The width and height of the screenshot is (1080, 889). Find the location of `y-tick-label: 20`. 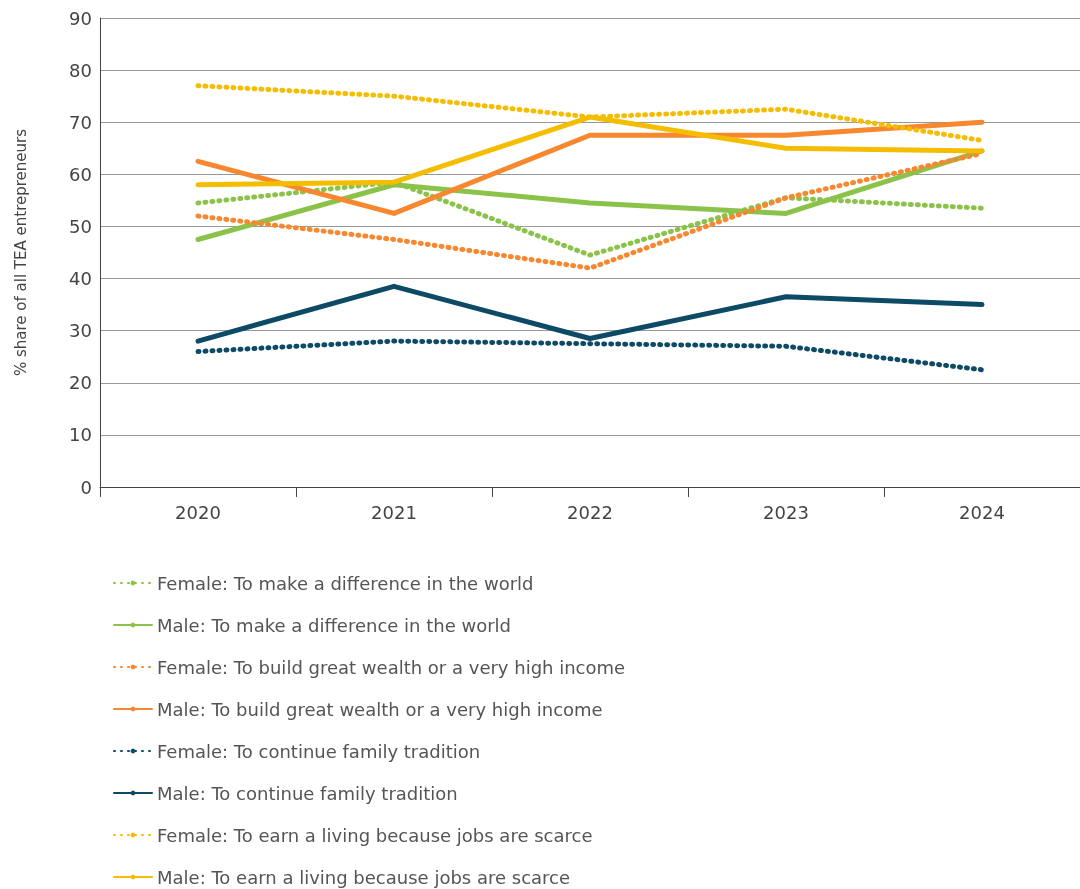

y-tick-label: 20 is located at coordinates (80, 383).